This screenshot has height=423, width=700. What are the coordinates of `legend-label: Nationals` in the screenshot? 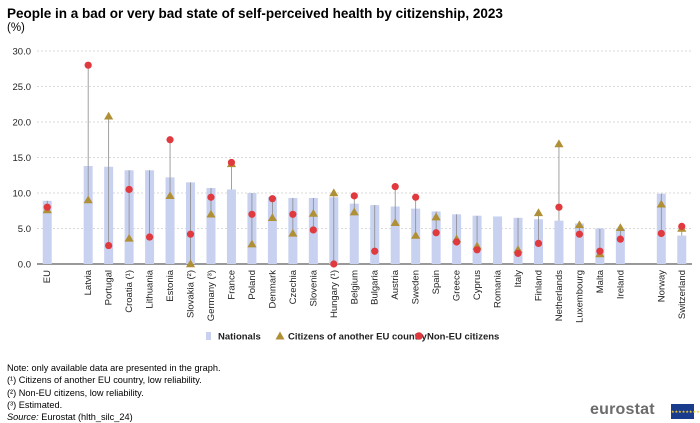 It's located at (239, 337).